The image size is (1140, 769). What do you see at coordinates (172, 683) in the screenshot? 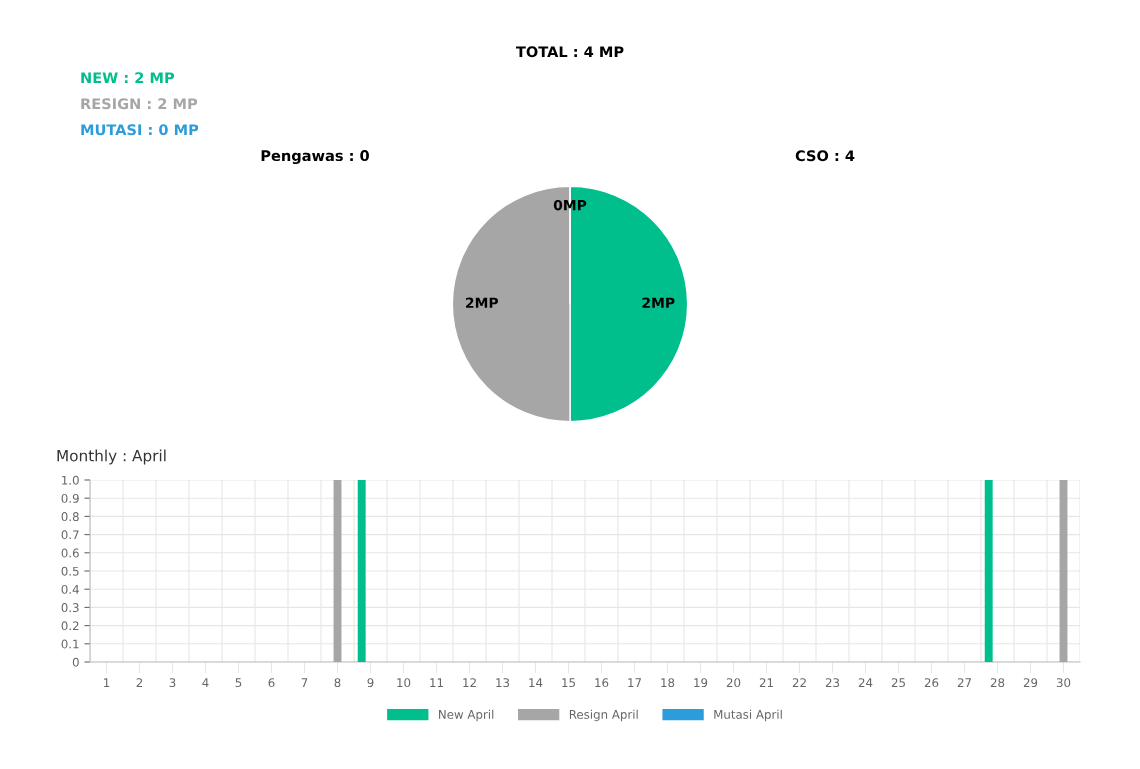
I see `x-tick-label: 3` at bounding box center [172, 683].